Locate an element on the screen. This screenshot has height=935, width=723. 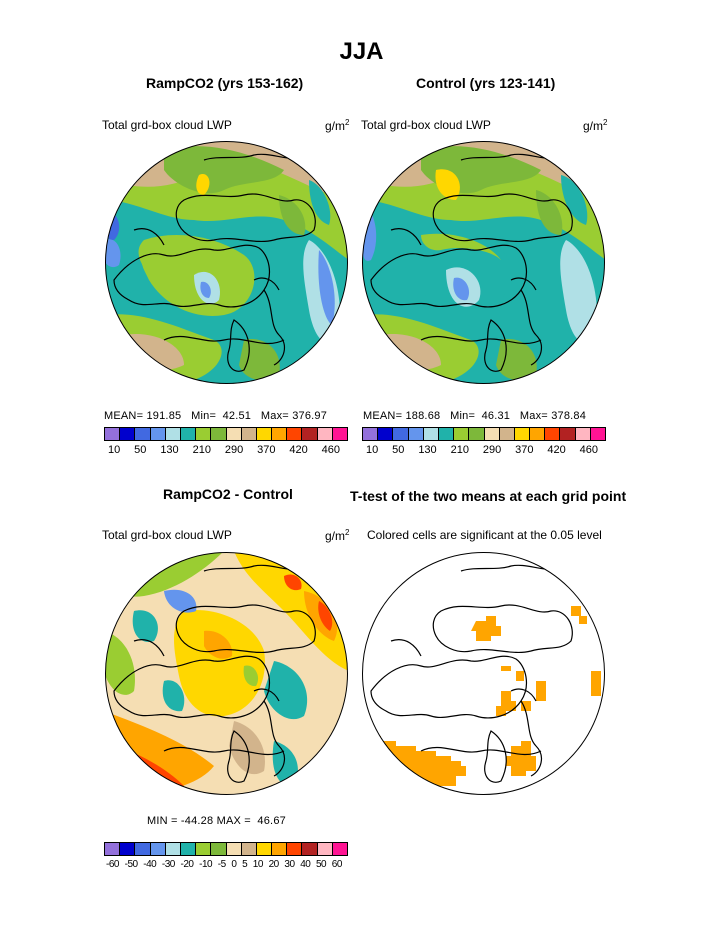
stats-control: MEAN= 188.68 Min= 46.31 Max= 378.84 is located at coordinates (475, 416).